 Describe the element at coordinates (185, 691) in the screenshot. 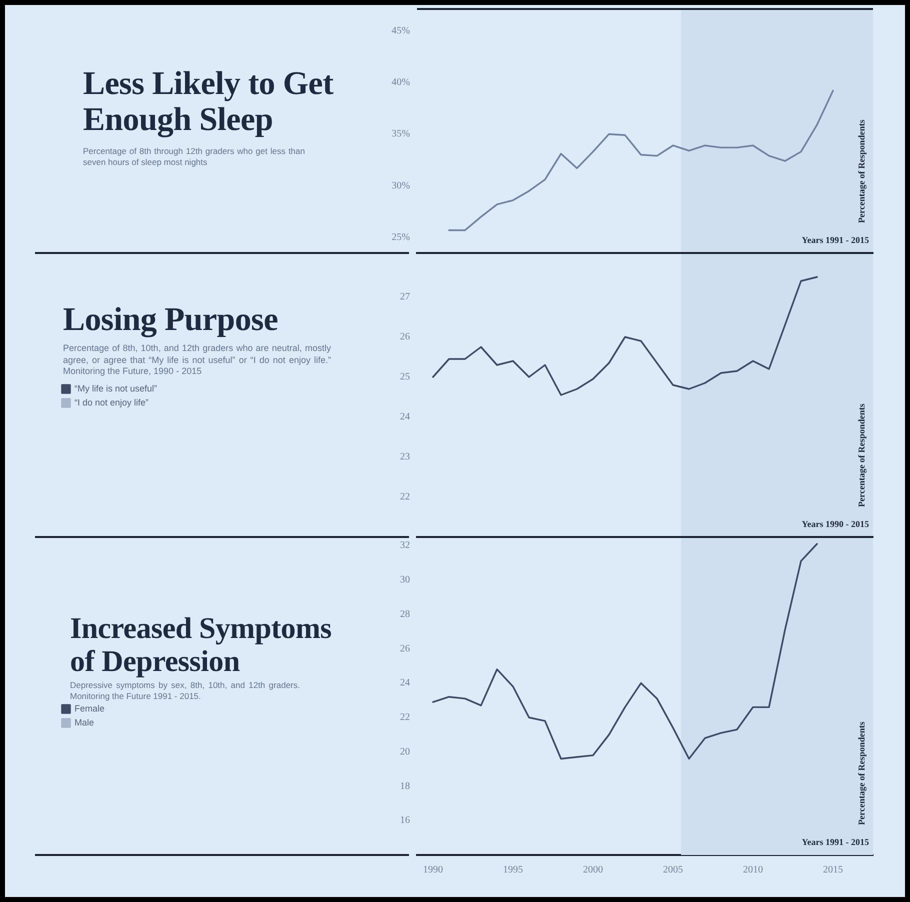

I see `text: Depressive symptoms by sex, 8th, 10th, and 12th graders. Monitoring the Future 1991 - 2015.` at that location.